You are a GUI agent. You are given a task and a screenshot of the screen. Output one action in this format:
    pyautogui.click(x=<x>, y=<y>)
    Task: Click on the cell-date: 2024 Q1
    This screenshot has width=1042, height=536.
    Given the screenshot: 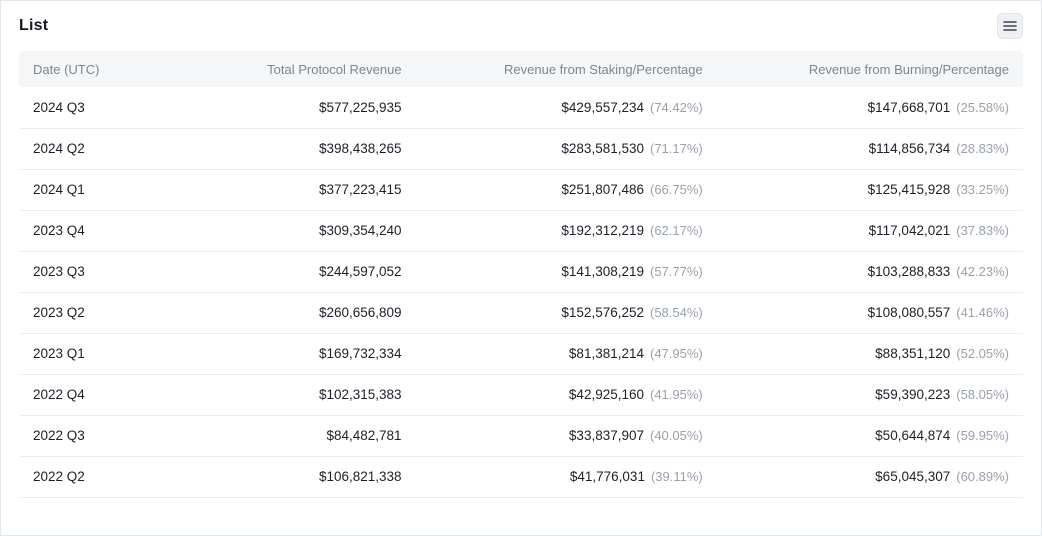 What is the action you would take?
    pyautogui.click(x=119, y=190)
    